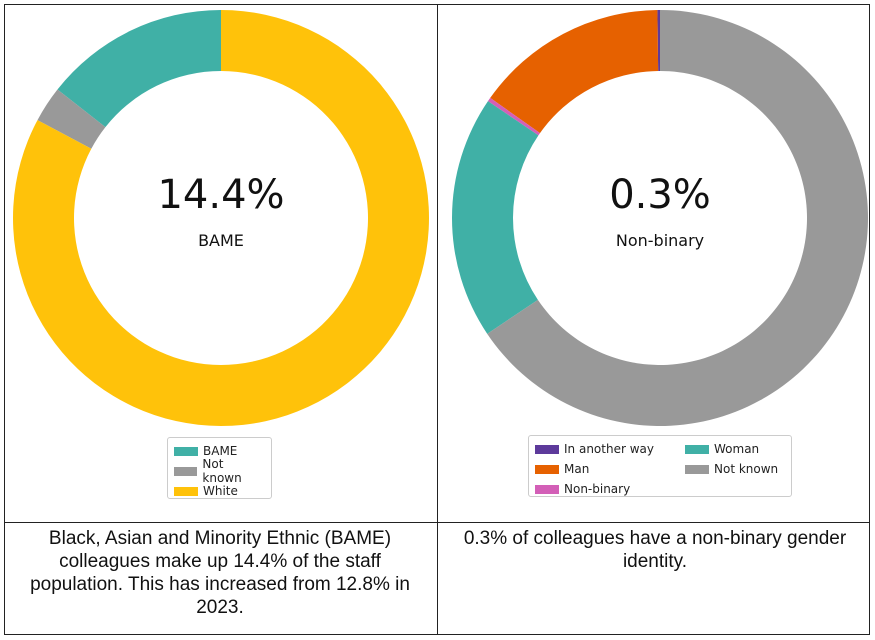 The image size is (875, 640). Describe the element at coordinates (597, 489) in the screenshot. I see `legend-label: Non-binary` at that location.